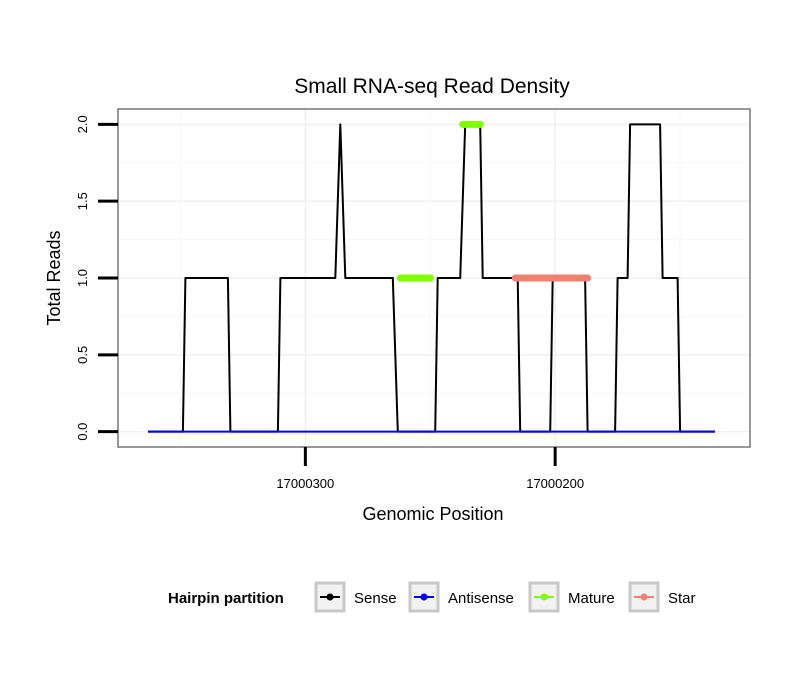 Image resolution: width=810 pixels, height=690 pixels. What do you see at coordinates (305, 483) in the screenshot?
I see `x-tick-label: 17000300` at bounding box center [305, 483].